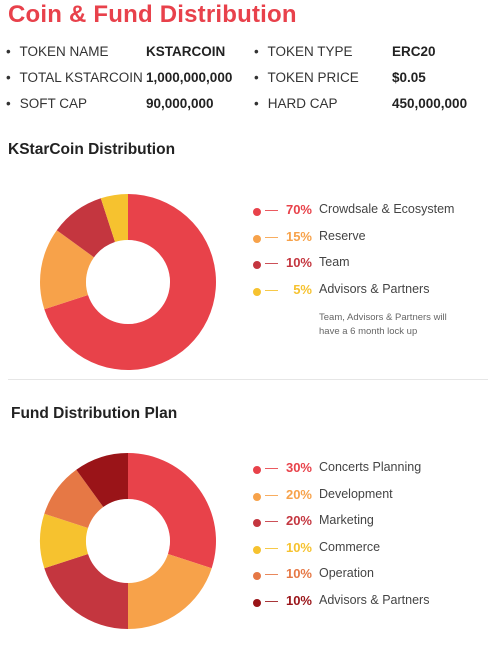 The width and height of the screenshot is (489, 646). What do you see at coordinates (248, 379) in the screenshot?
I see `section-divider` at bounding box center [248, 379].